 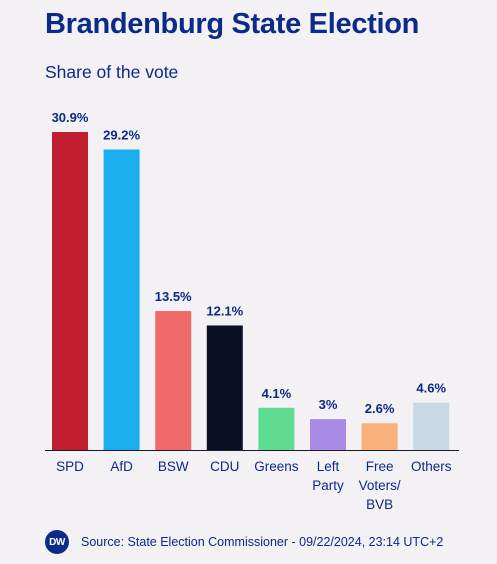 What do you see at coordinates (277, 393) in the screenshot?
I see `data-label: 4.1%` at bounding box center [277, 393].